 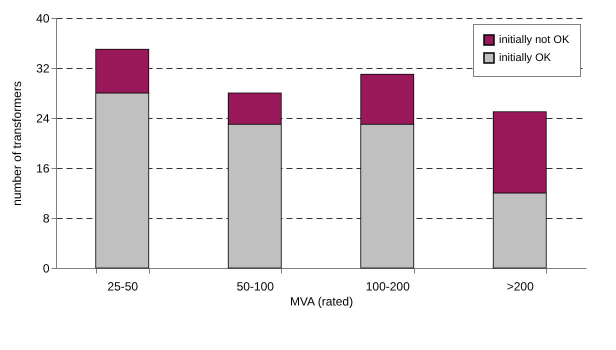 What do you see at coordinates (255, 287) in the screenshot?
I see `x-tick-label: 50-100` at bounding box center [255, 287].